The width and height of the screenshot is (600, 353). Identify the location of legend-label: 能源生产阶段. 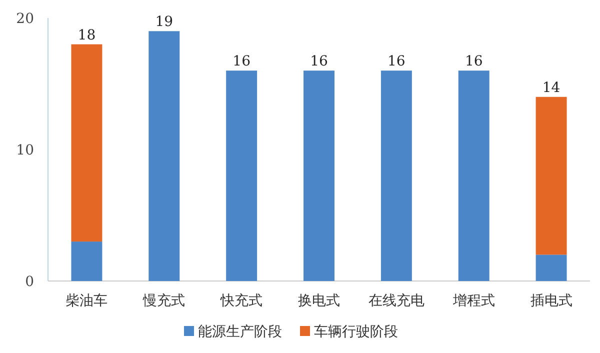
(240, 332).